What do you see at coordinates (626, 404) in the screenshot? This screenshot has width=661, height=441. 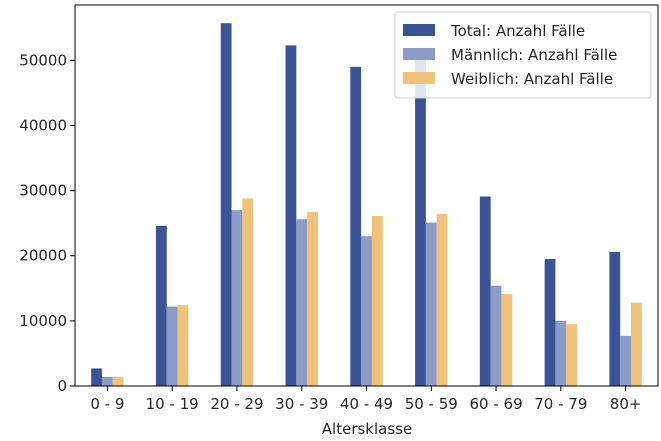 I see `x-tick-label: 80+` at bounding box center [626, 404].